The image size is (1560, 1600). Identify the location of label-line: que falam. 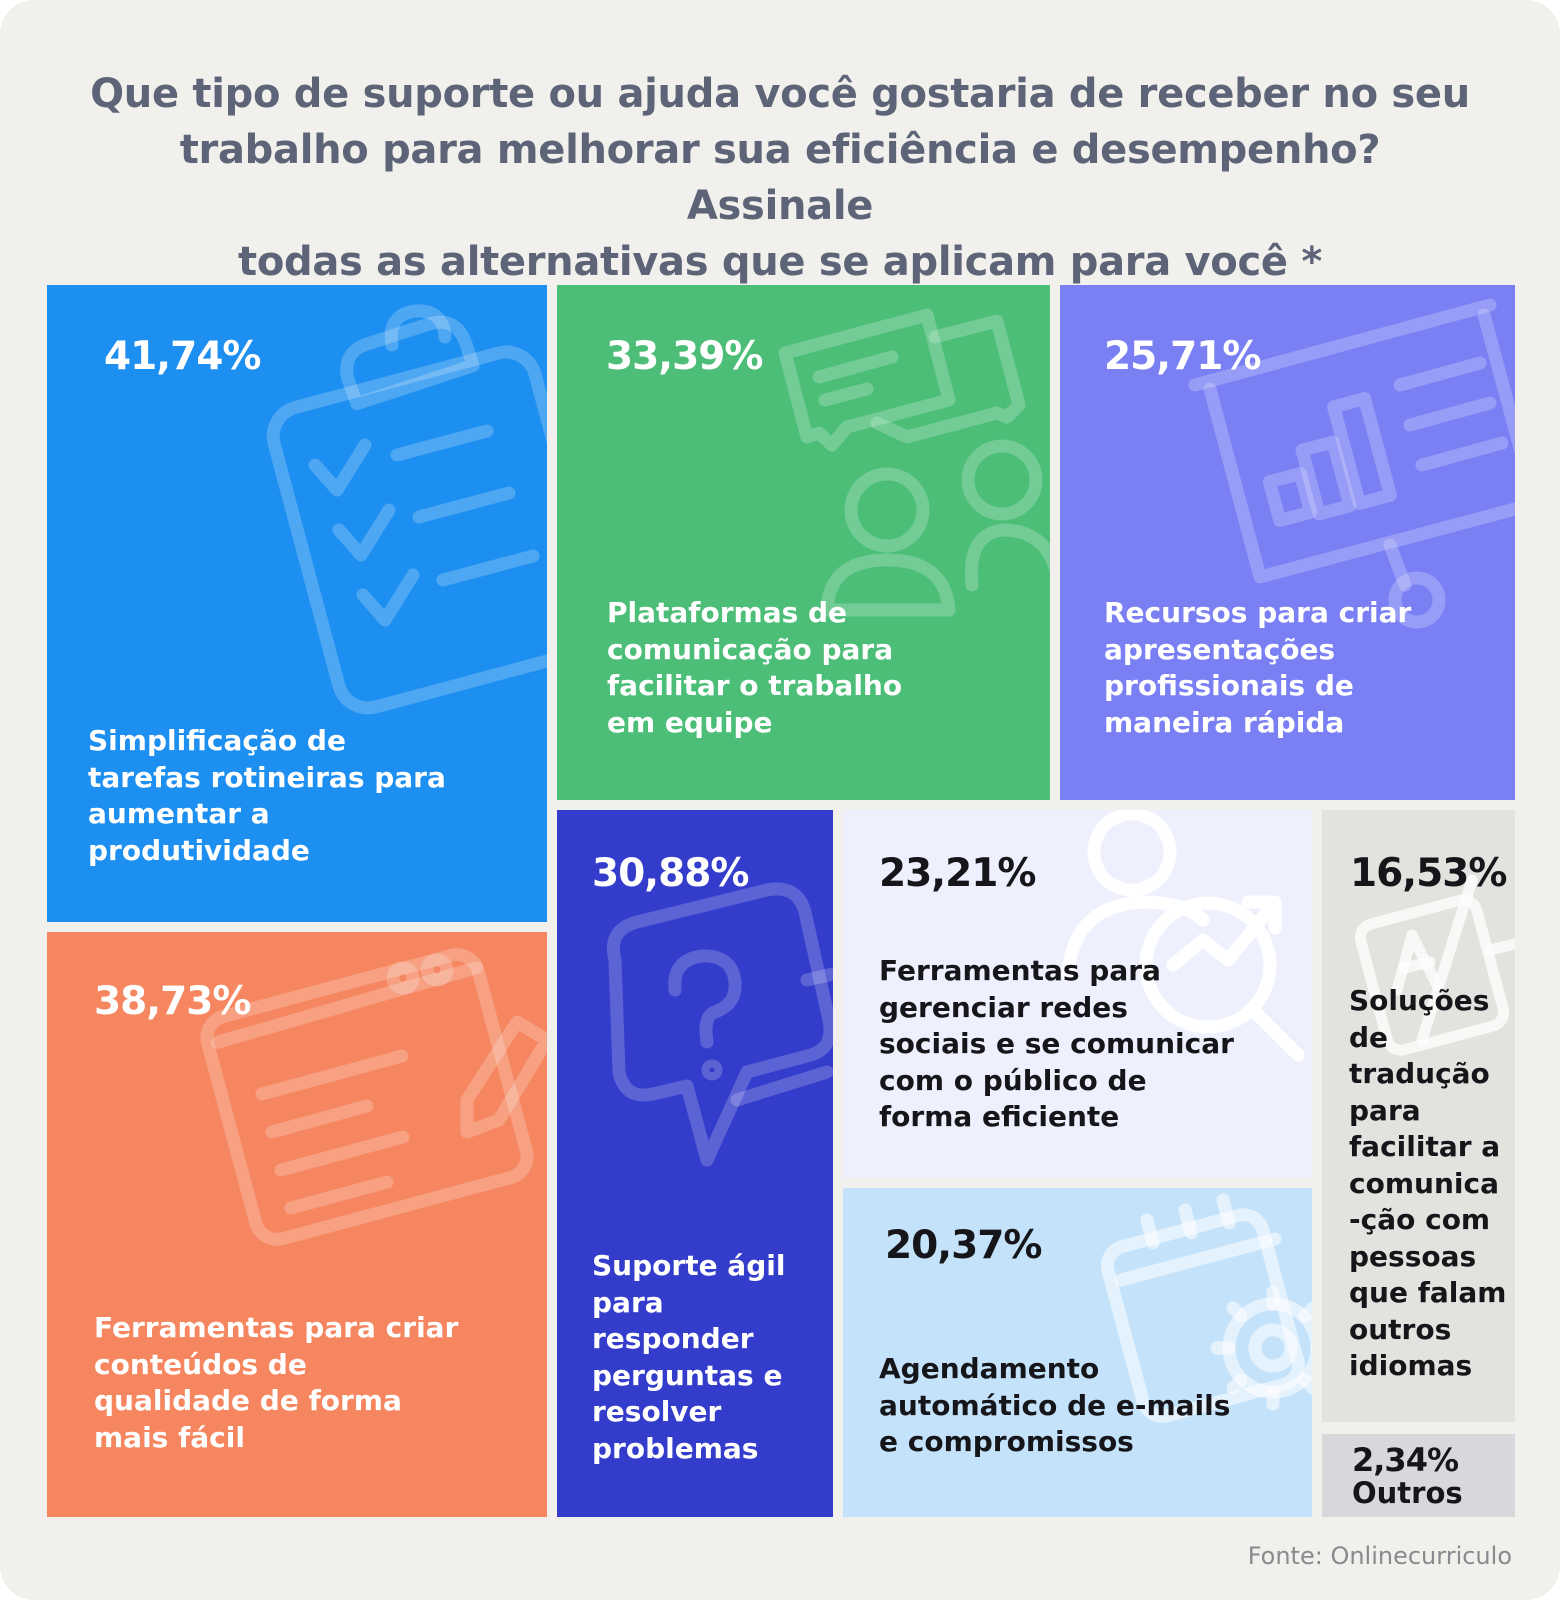
(1428, 1292).